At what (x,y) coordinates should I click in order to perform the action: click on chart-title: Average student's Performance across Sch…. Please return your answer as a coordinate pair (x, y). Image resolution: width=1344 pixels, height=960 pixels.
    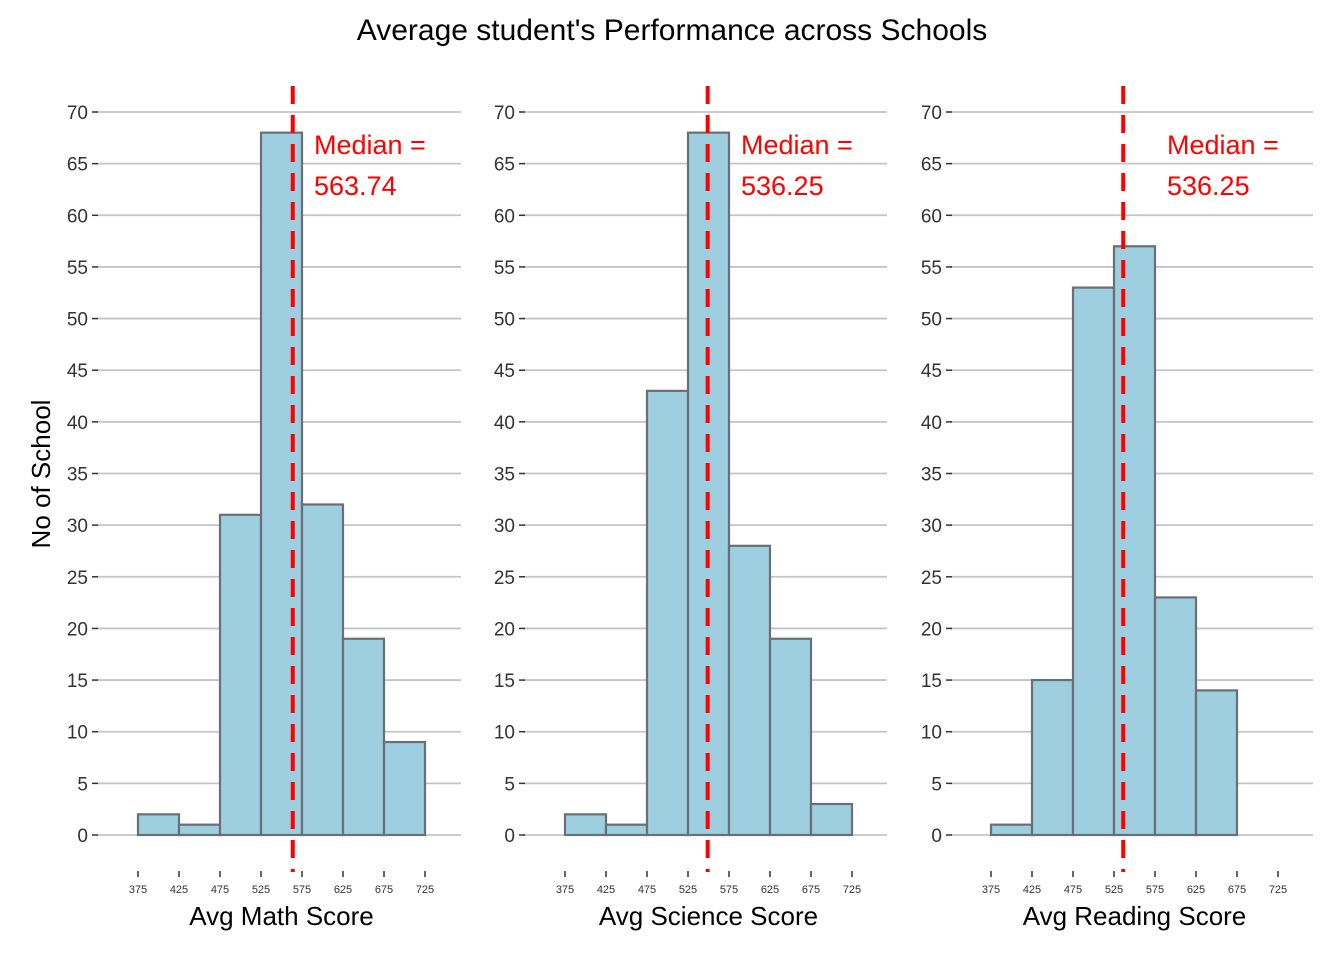
    Looking at the image, I should click on (672, 30).